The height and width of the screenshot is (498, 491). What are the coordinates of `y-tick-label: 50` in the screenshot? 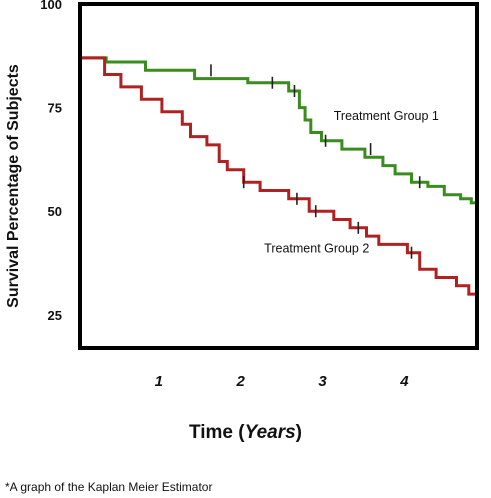 It's located at (55, 211).